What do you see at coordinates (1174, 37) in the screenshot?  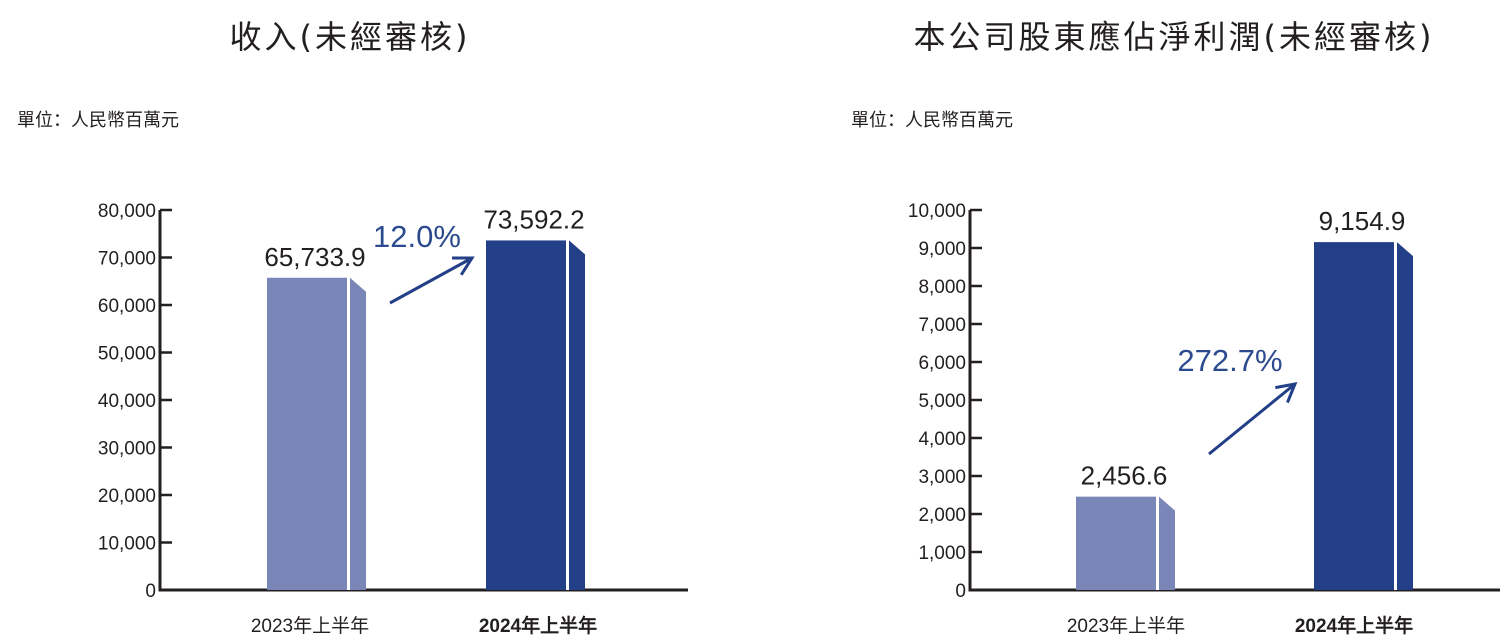 I see `chart-title: 本公司股東應佔淨利潤(未經審核)` at bounding box center [1174, 37].